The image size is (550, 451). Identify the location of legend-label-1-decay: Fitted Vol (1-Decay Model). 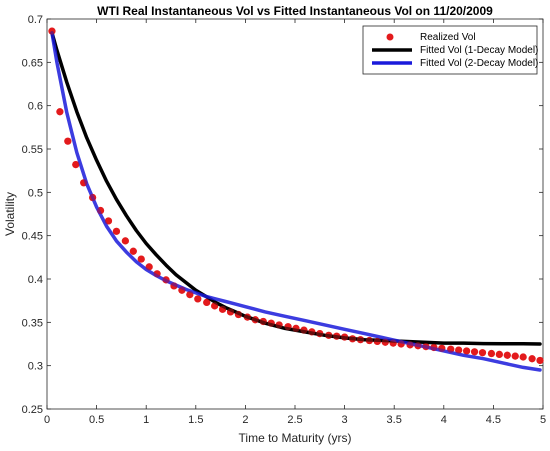
(479, 50).